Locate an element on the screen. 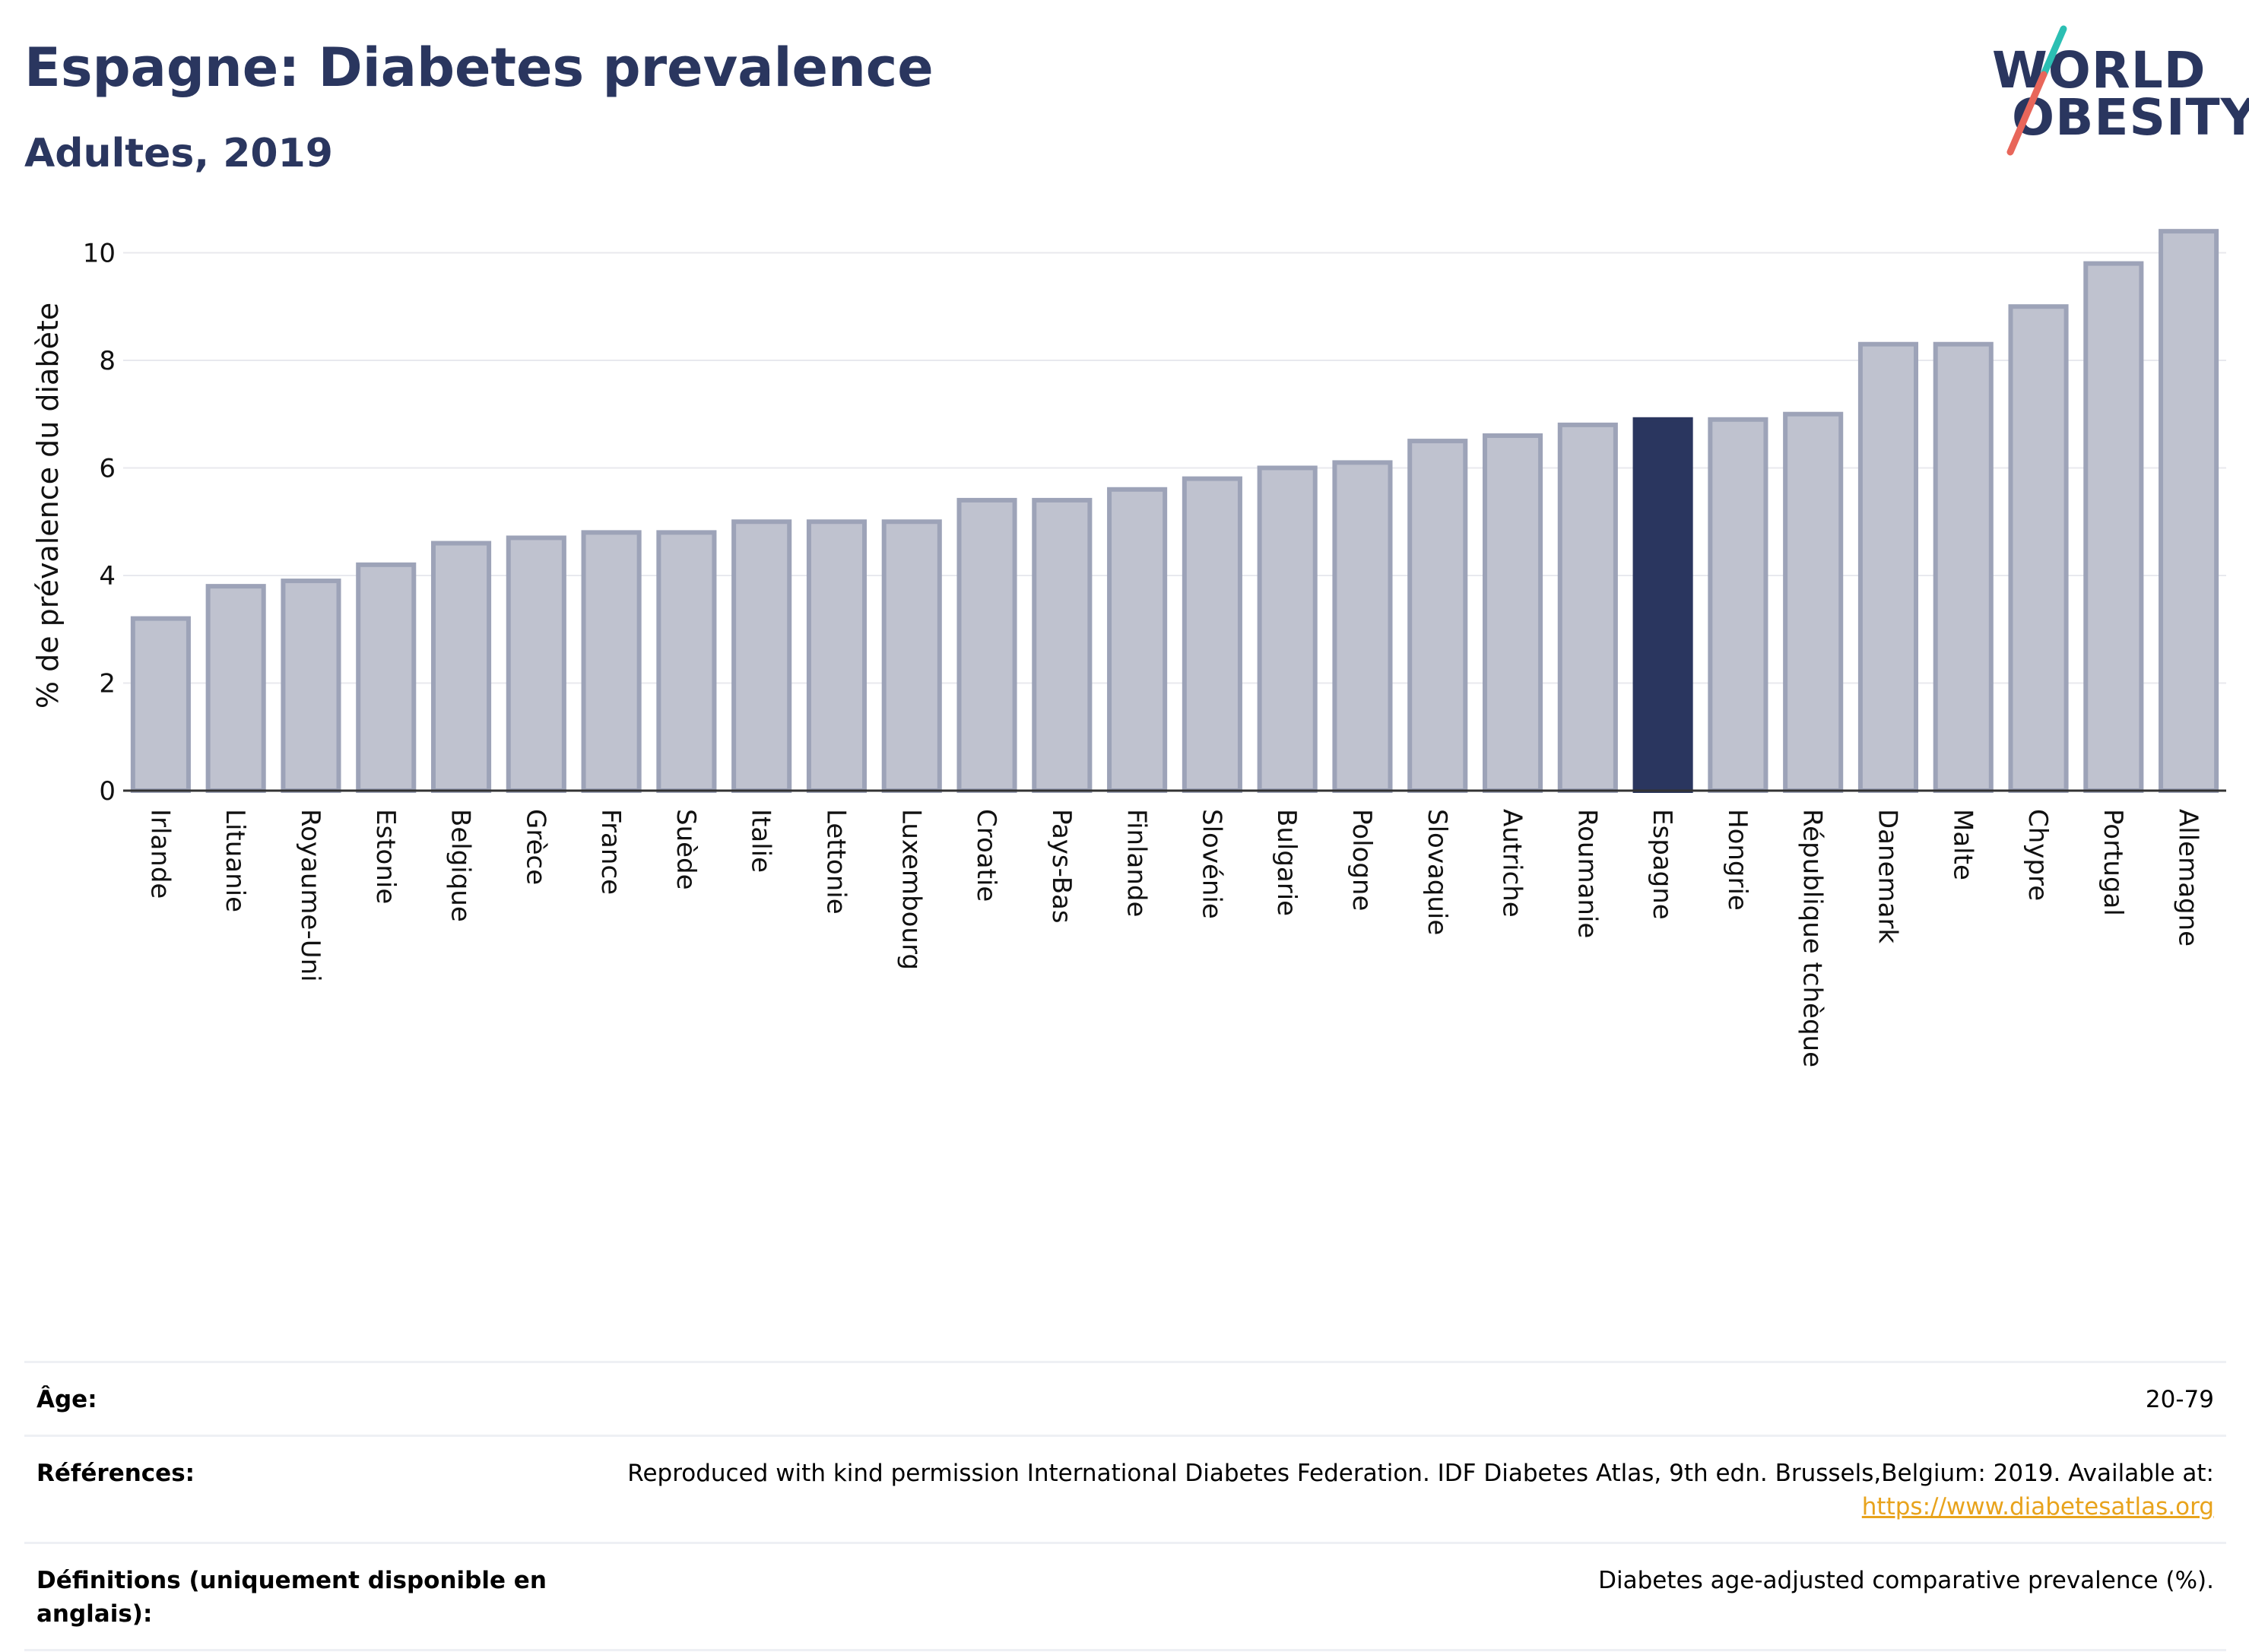  x-tick-label: Malte is located at coordinates (1962, 844).